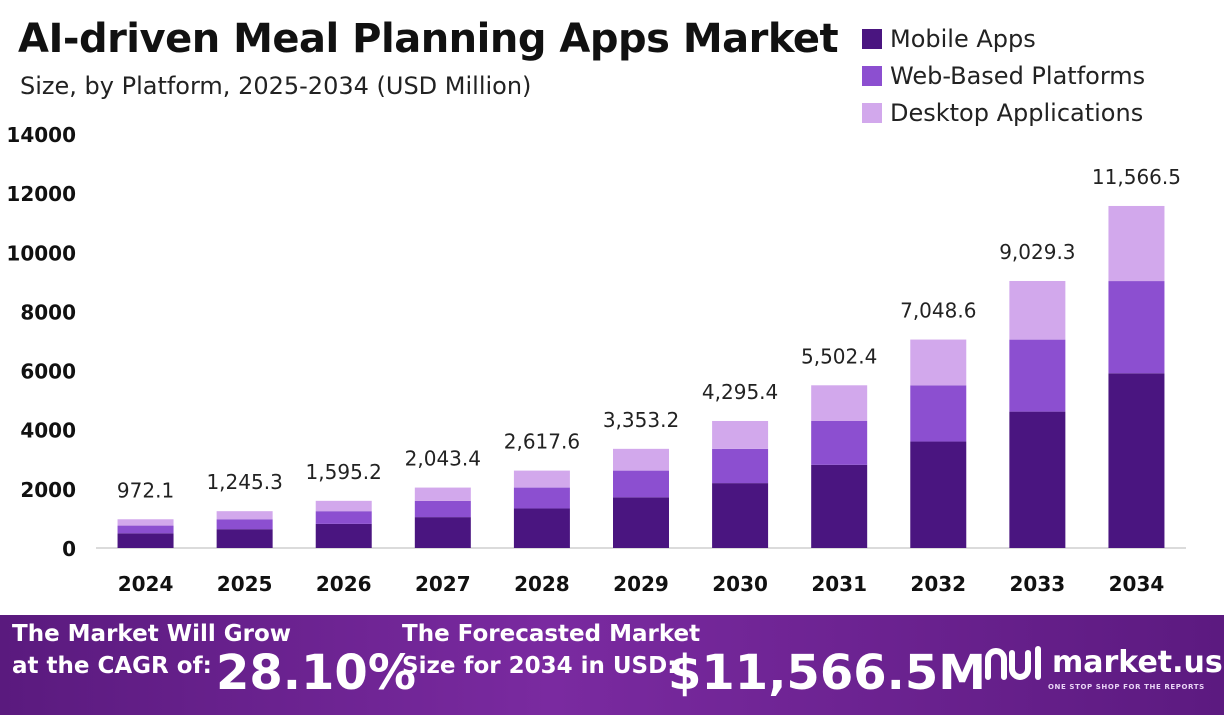 The height and width of the screenshot is (715, 1224). Describe the element at coordinates (641, 584) in the screenshot. I see `x-tick-label: 2029` at that location.